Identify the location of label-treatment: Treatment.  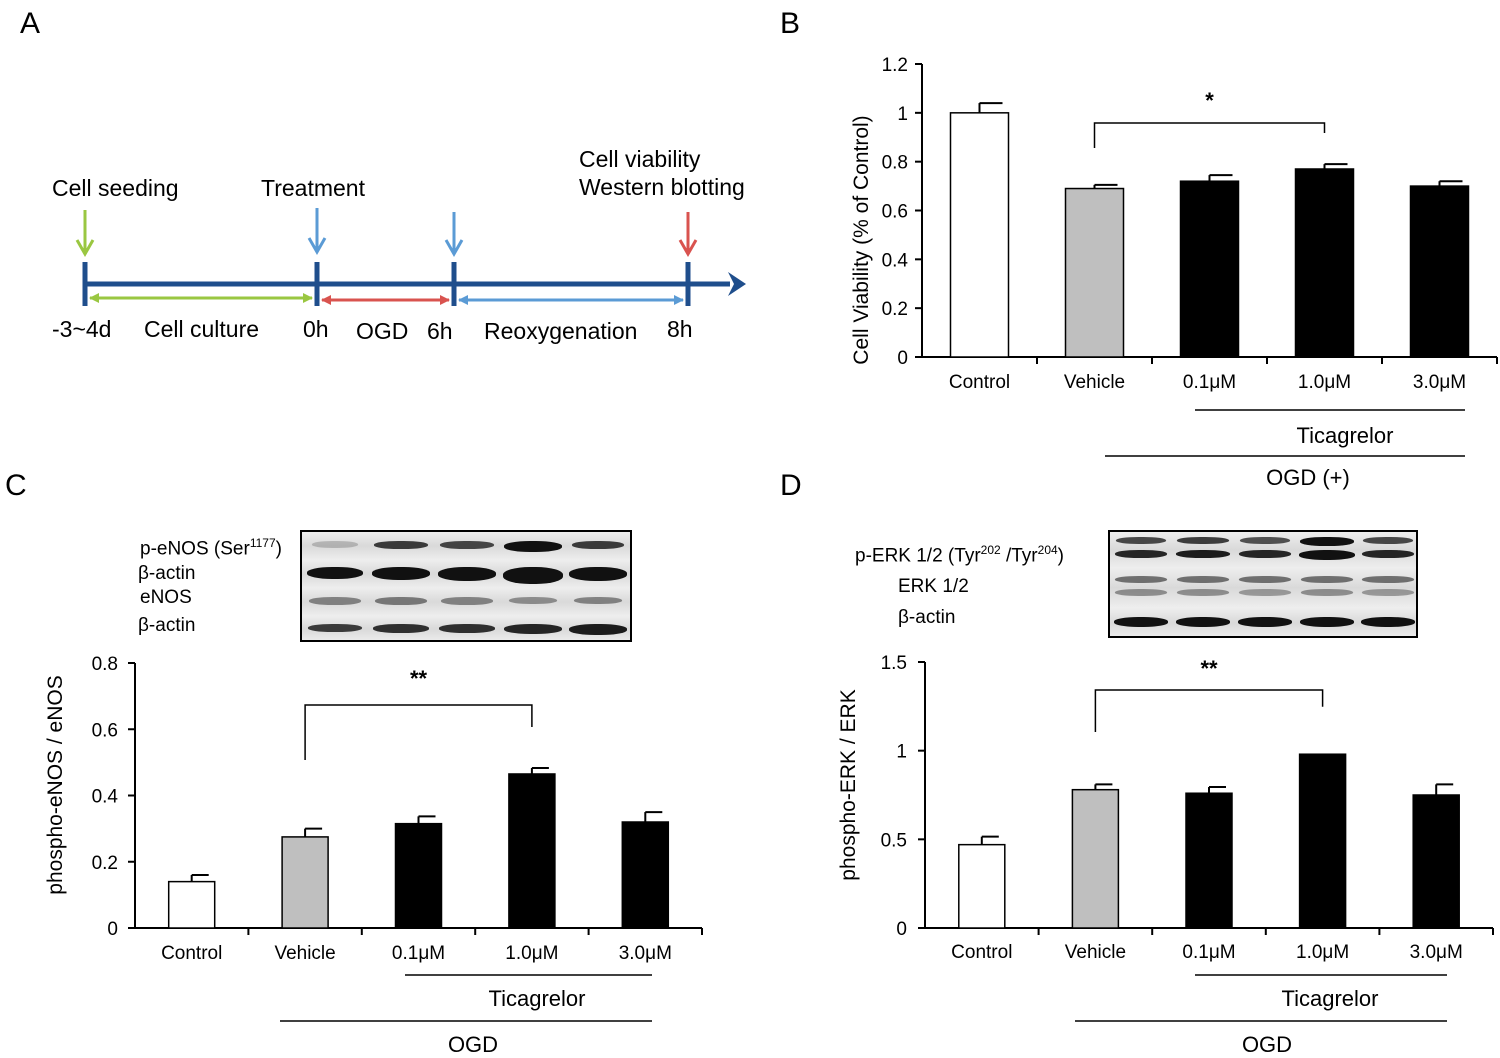
(313, 188).